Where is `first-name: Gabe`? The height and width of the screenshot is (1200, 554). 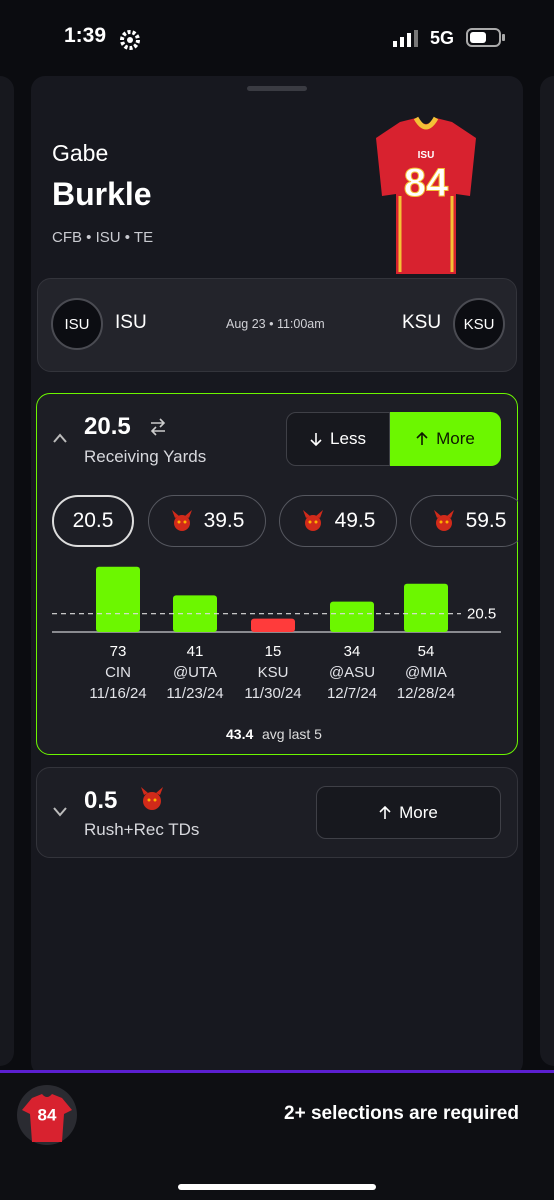 first-name: Gabe is located at coordinates (80, 153).